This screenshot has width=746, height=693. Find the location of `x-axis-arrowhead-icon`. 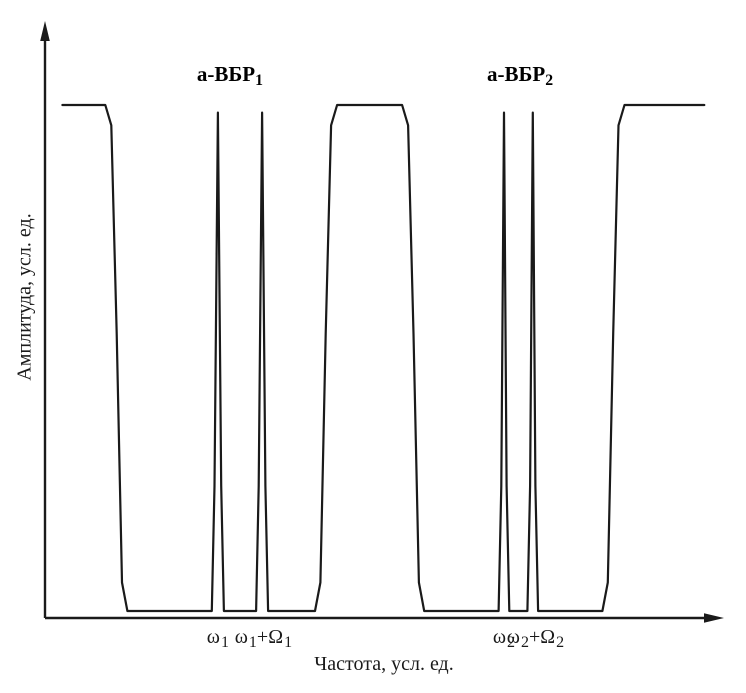

x-axis-arrowhead-icon is located at coordinates (714, 618).